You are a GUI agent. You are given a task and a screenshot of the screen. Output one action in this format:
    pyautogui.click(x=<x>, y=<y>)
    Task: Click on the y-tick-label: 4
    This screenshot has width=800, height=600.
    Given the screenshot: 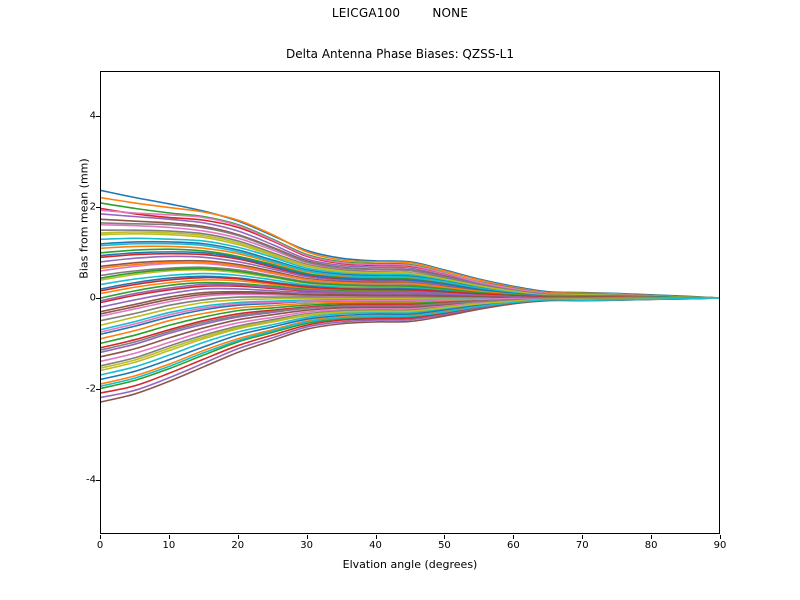 What is the action you would take?
    pyautogui.click(x=92, y=116)
    